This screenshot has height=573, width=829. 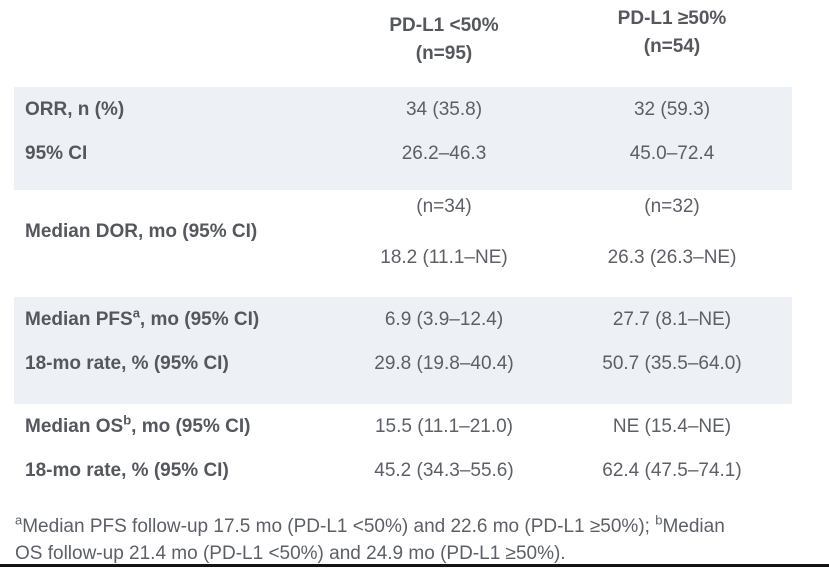 What do you see at coordinates (672, 18) in the screenshot?
I see `column-title: PD-L1 ≥50%` at bounding box center [672, 18].